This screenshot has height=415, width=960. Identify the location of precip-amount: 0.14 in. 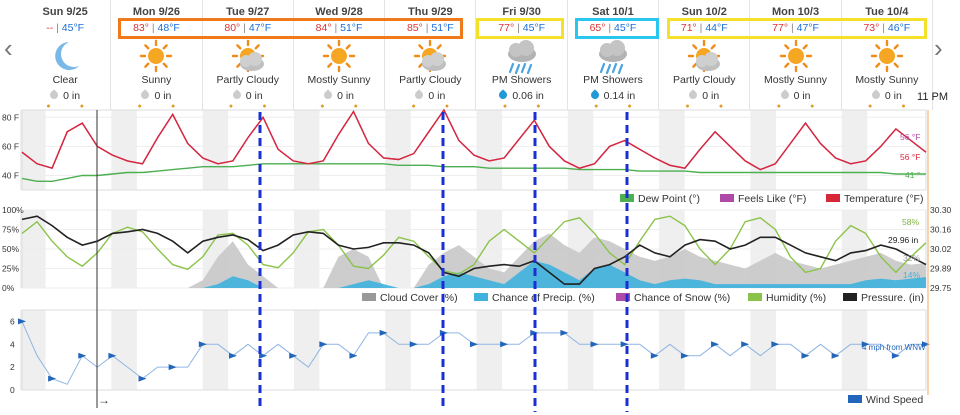
(613, 96).